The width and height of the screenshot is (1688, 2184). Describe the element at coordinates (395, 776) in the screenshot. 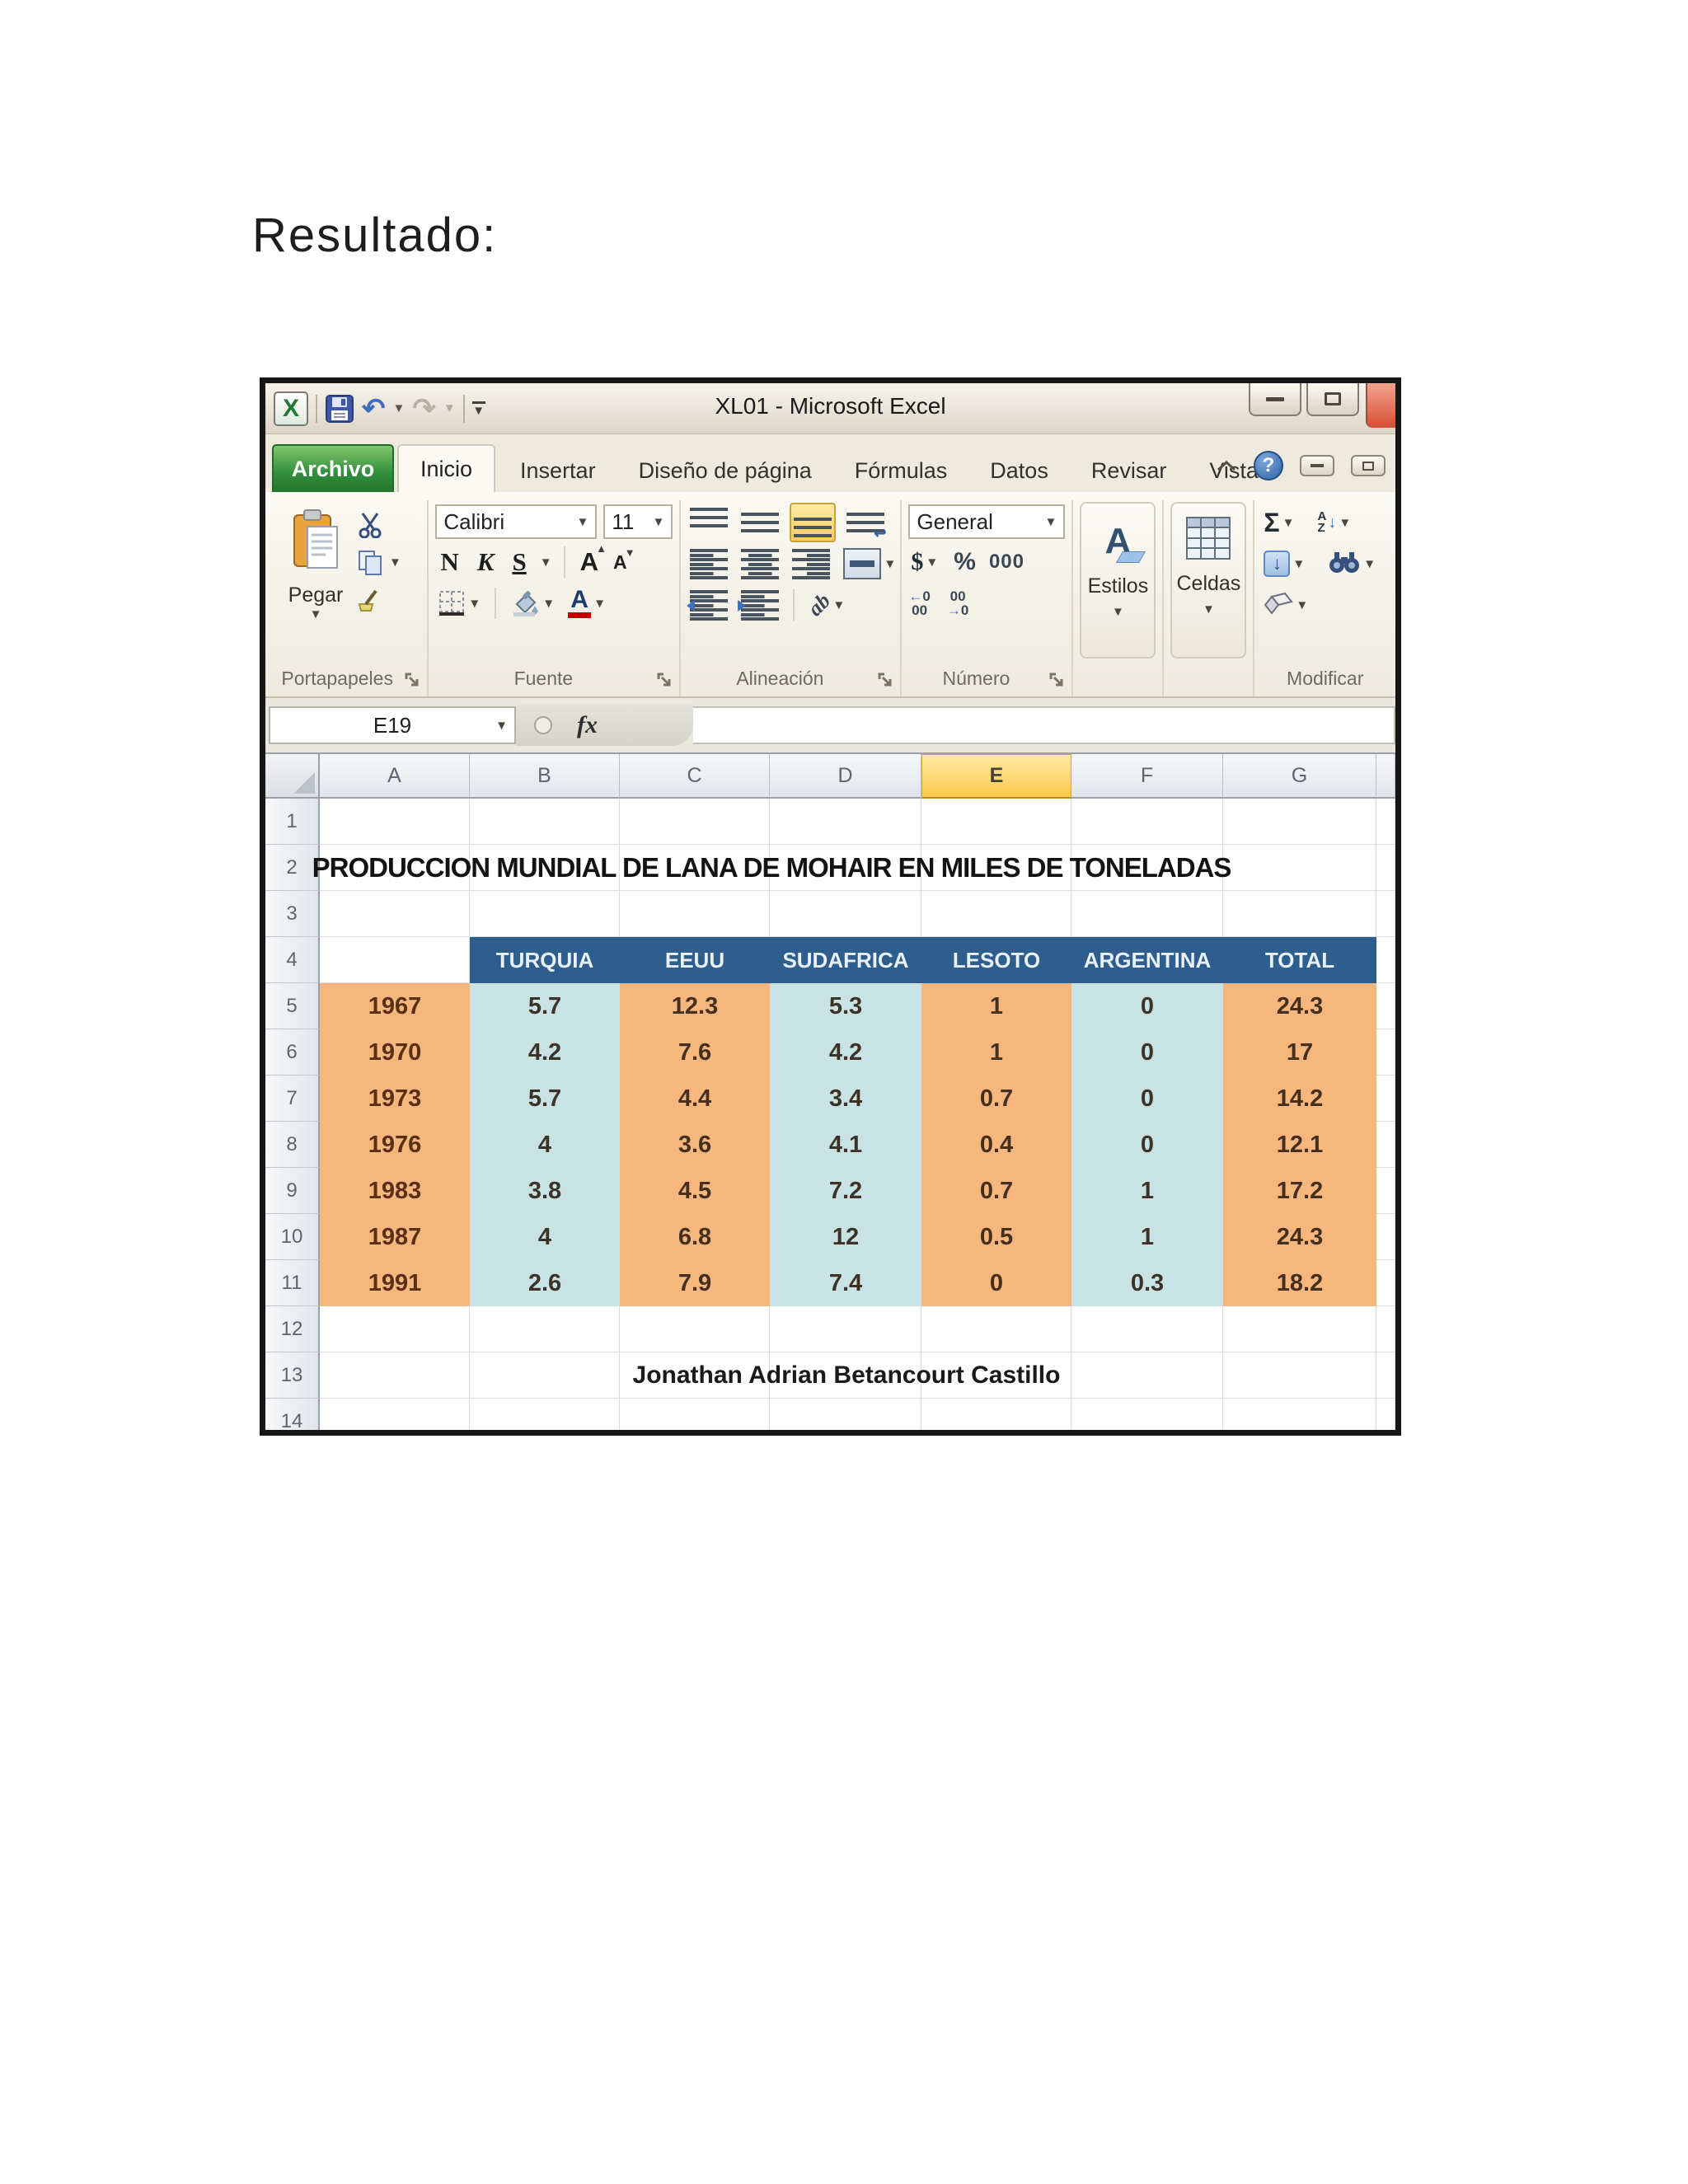

I see `column-header-A: A` at that location.